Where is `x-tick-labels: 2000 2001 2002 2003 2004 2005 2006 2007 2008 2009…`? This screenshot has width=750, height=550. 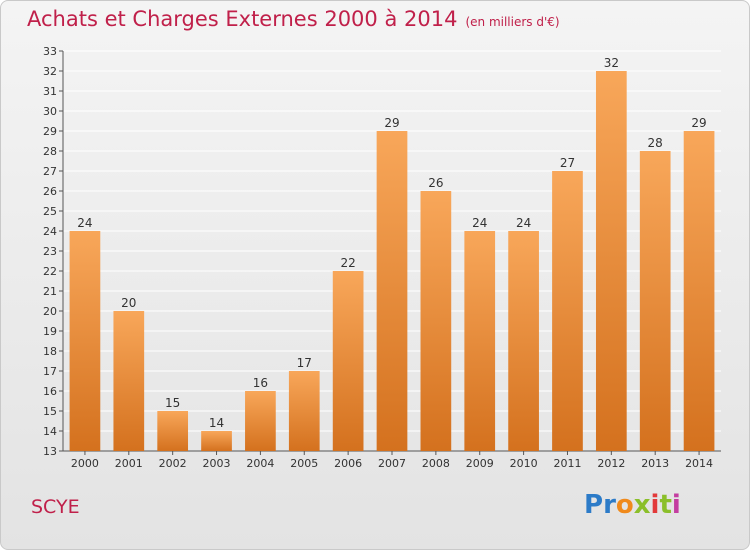 x-tick-labels: 2000 2001 2002 2003 2004 2005 2006 2007 2008 2009… is located at coordinates (392, 463).